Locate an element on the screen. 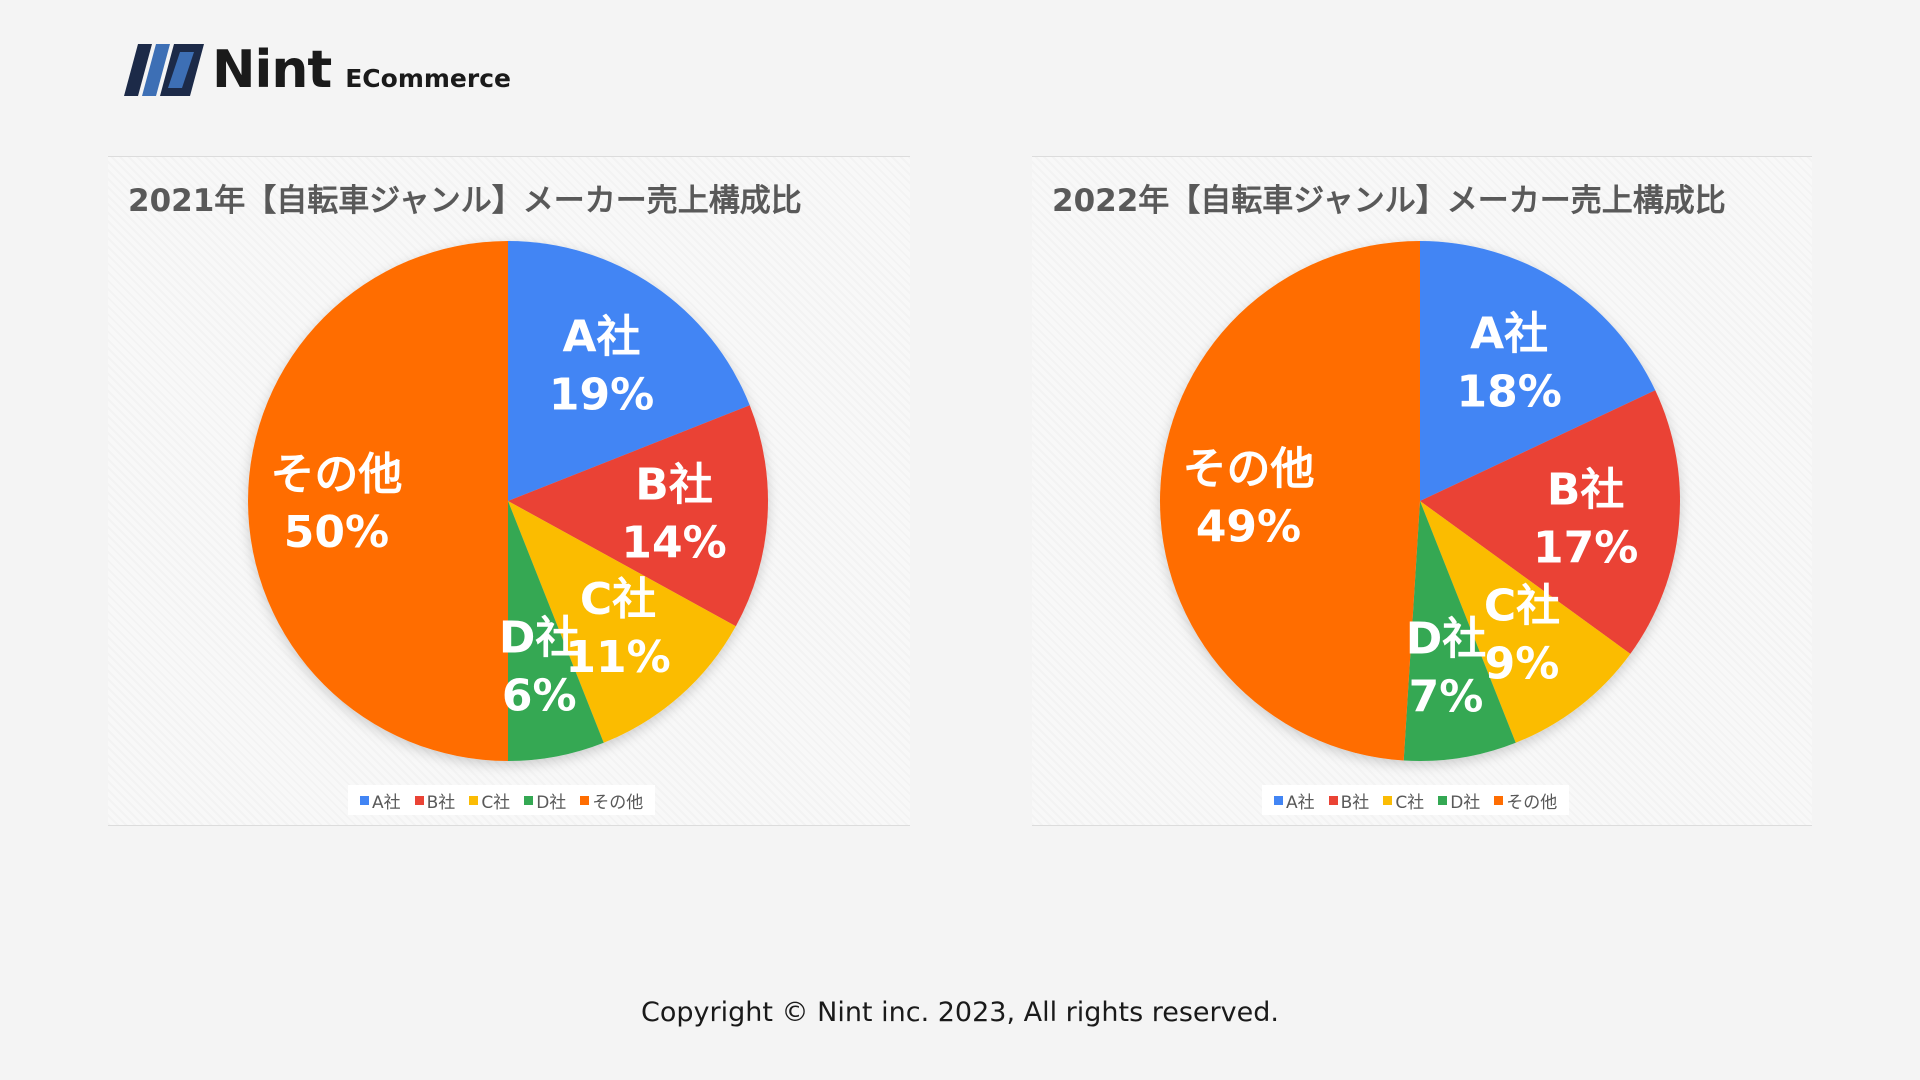 Image resolution: width=1920 pixels, height=1080 pixels. pie-chart-2022: A社 18% B社 17% C社 9%D社 7% その他 49% is located at coordinates (1420, 501).